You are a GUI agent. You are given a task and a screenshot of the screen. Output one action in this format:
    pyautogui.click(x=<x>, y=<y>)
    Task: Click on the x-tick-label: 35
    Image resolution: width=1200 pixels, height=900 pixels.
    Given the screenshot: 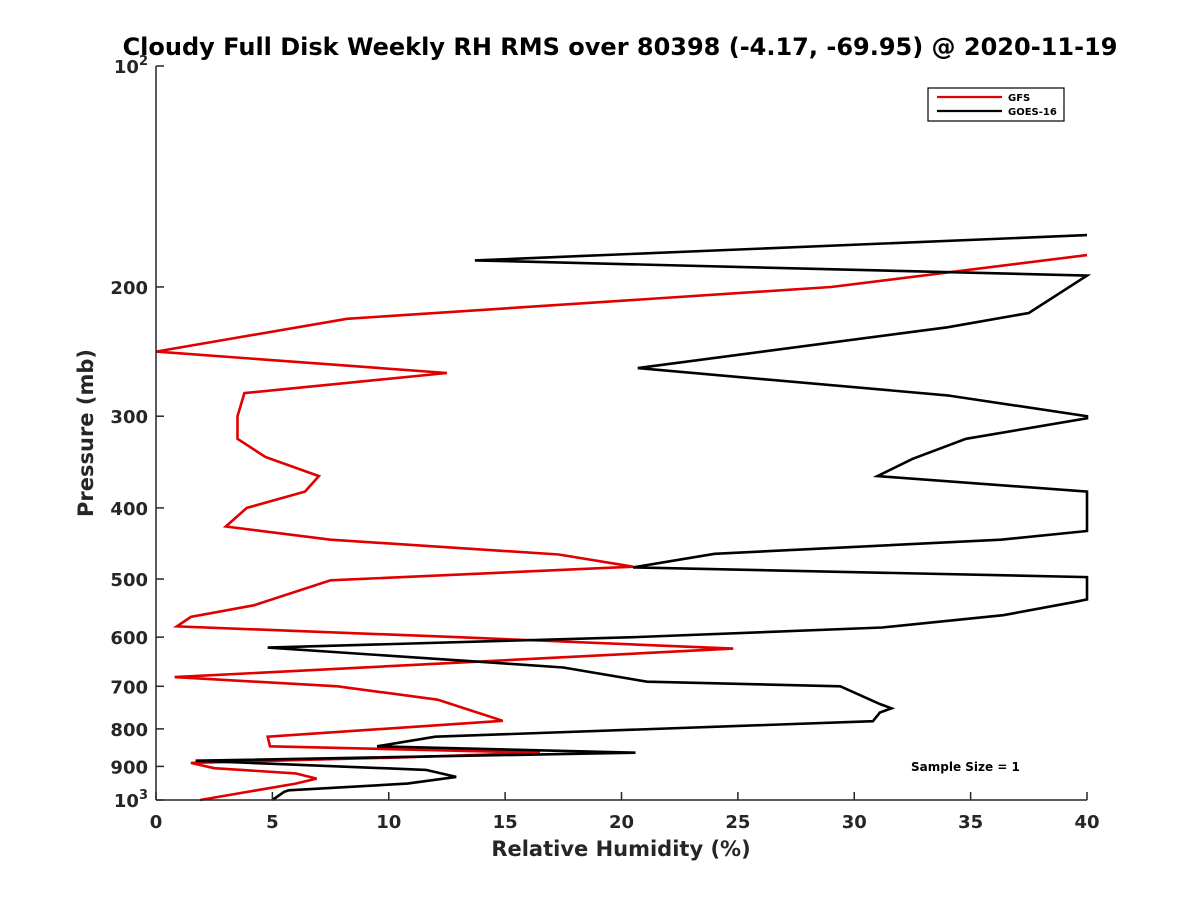 What is the action you would take?
    pyautogui.click(x=970, y=822)
    